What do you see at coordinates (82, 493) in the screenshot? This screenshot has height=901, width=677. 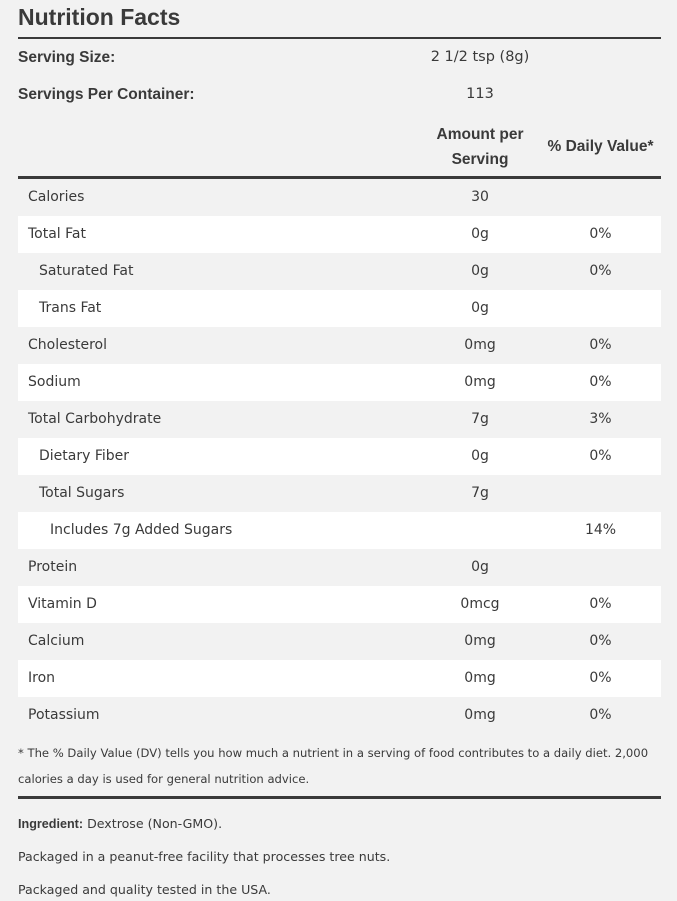 I see `nutrient-name: Total Sugars` at bounding box center [82, 493].